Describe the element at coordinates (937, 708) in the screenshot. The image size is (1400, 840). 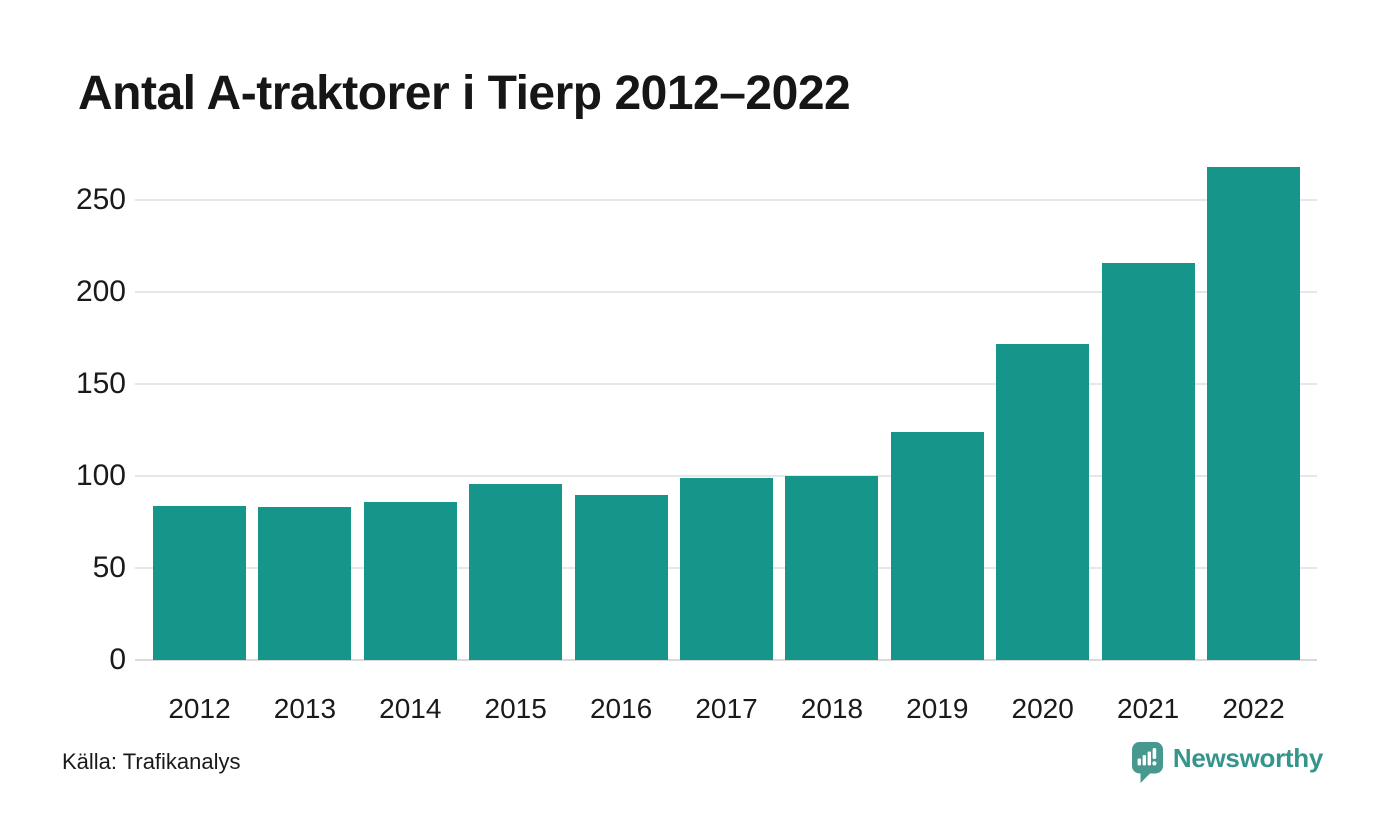
I see `x-axis-tick-label: 2019` at that location.